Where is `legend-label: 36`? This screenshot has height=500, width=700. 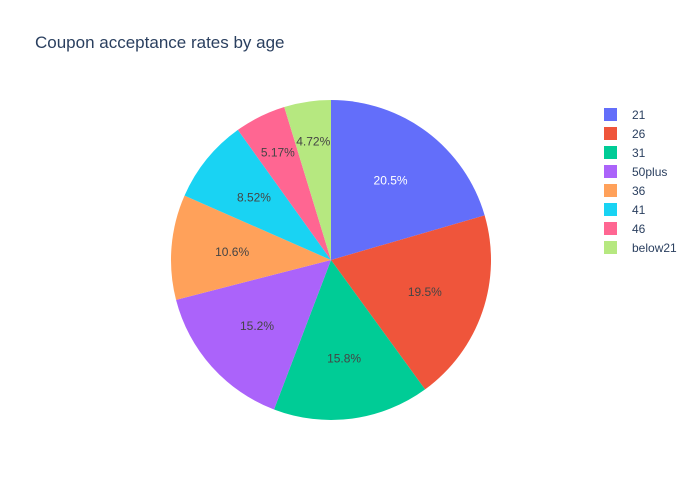 legend-label: 36 is located at coordinates (639, 190).